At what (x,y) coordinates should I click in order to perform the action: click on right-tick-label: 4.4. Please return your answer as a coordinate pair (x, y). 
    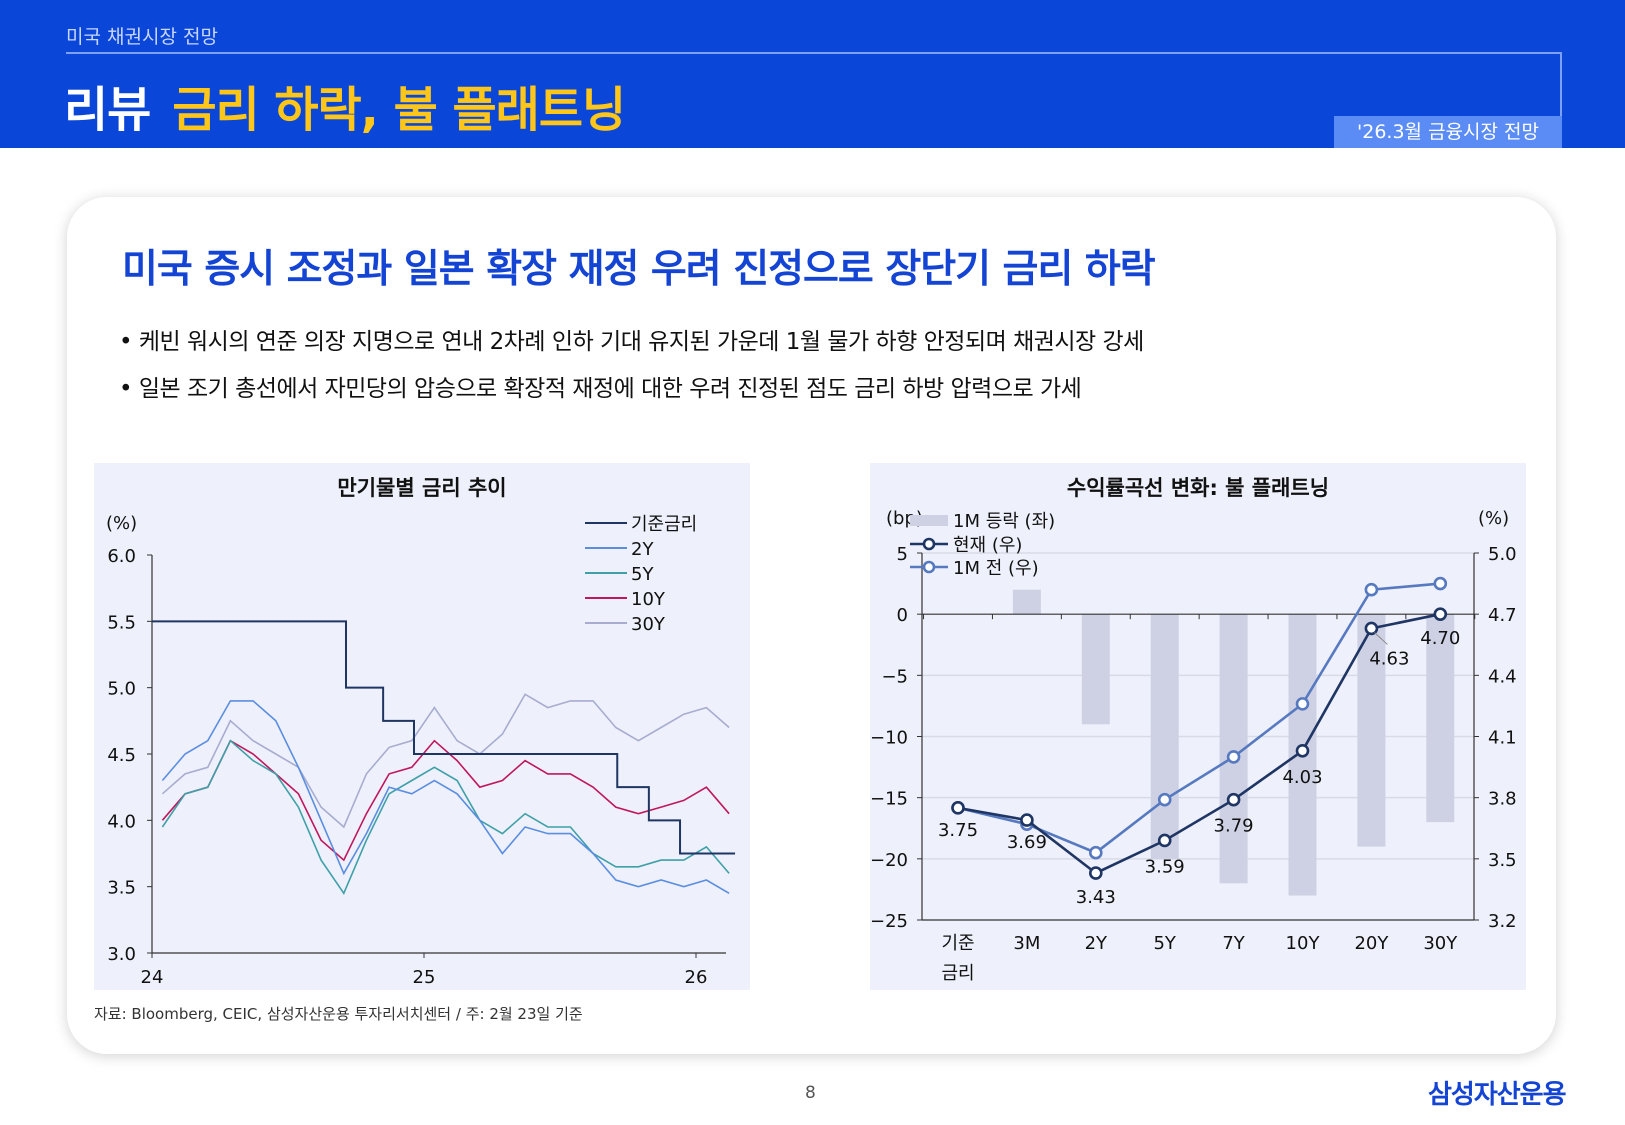
    Looking at the image, I should click on (1502, 676).